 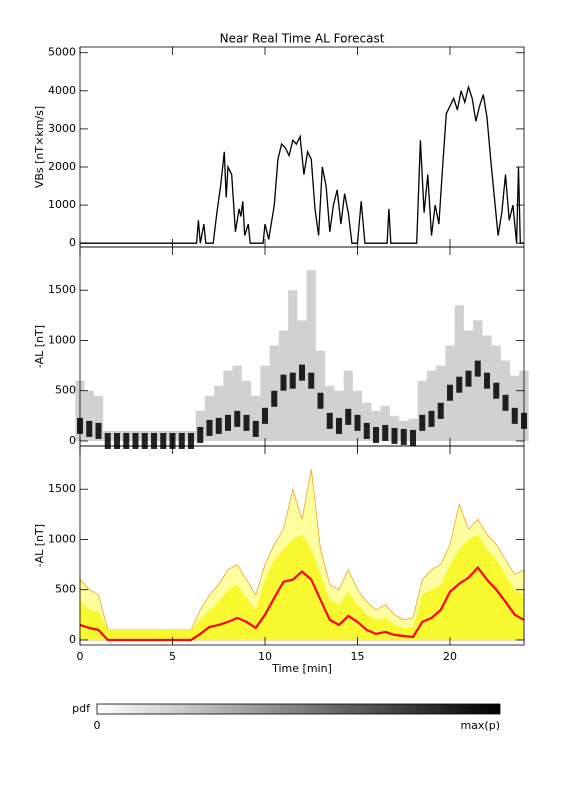 I want to click on colorbar-max: max(p), so click(x=480, y=725).